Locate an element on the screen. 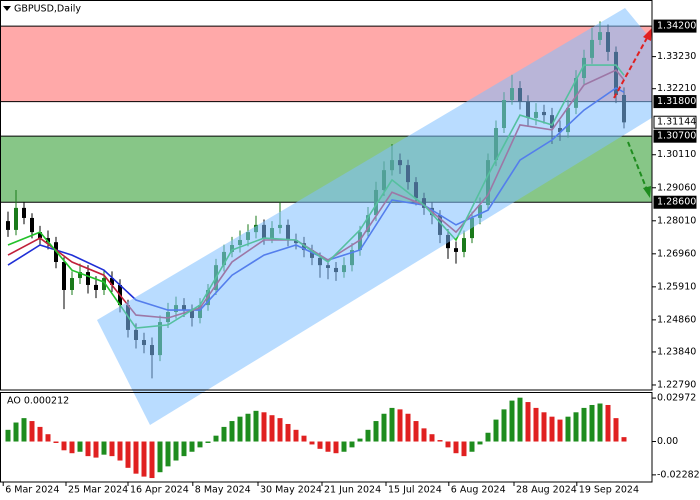  y-tick-label: 1.32210 is located at coordinates (676, 88).